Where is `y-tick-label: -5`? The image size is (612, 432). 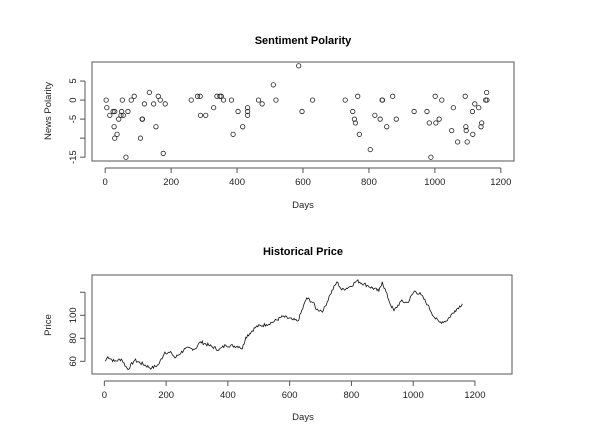
y-tick-label: -5 is located at coordinates (73, 119).